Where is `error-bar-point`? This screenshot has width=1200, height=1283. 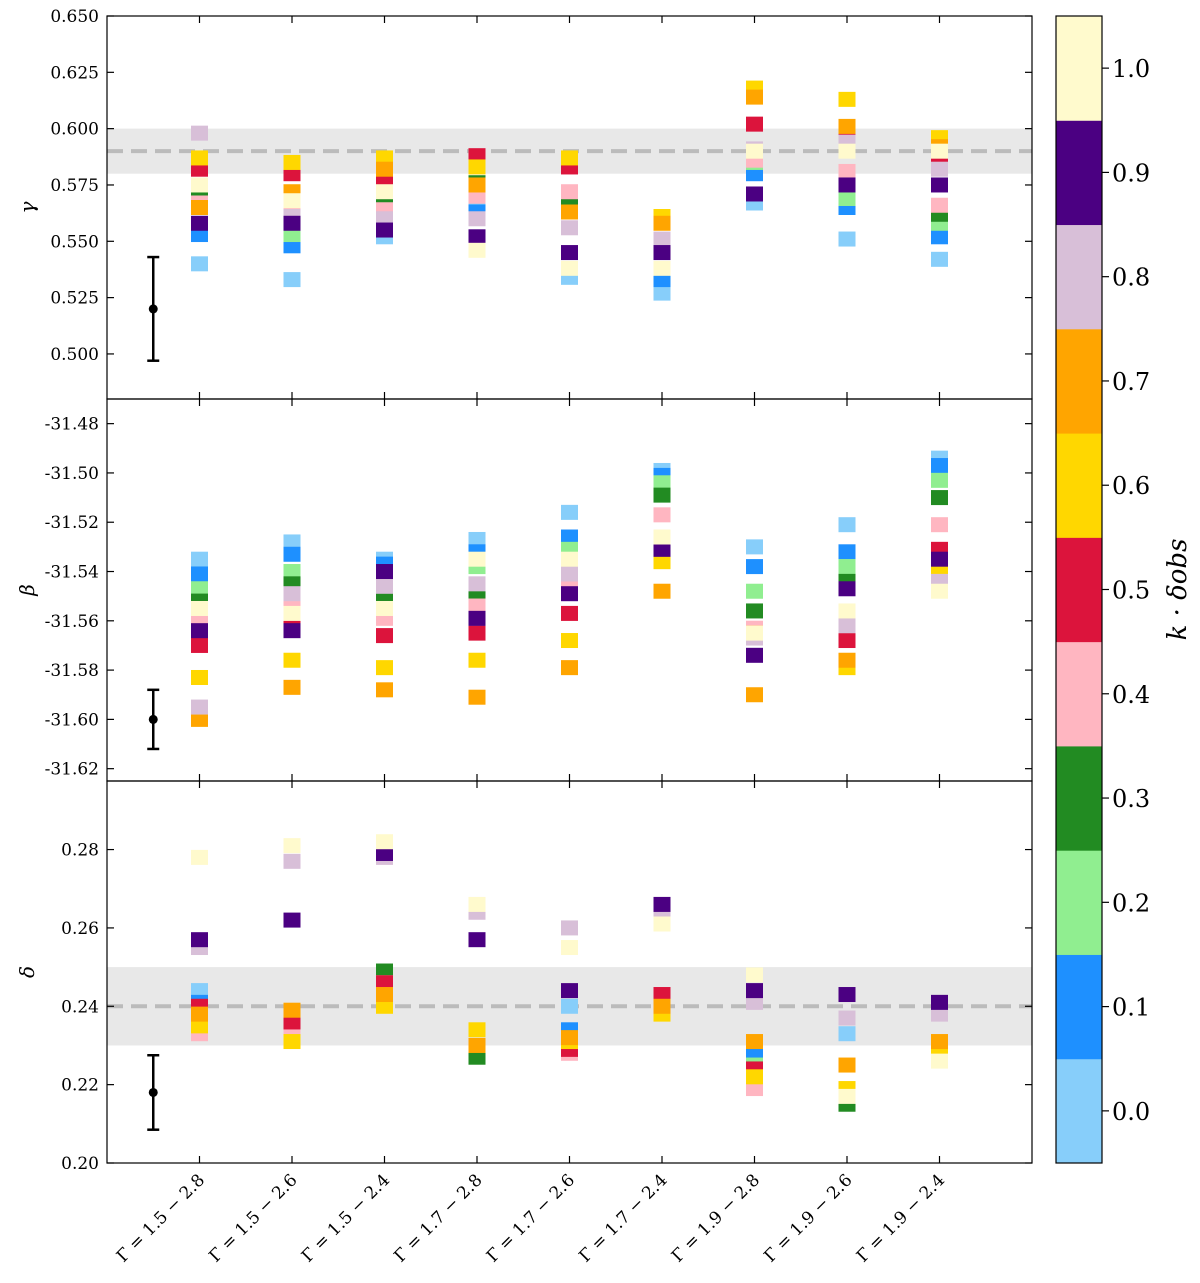 error-bar-point is located at coordinates (153, 719).